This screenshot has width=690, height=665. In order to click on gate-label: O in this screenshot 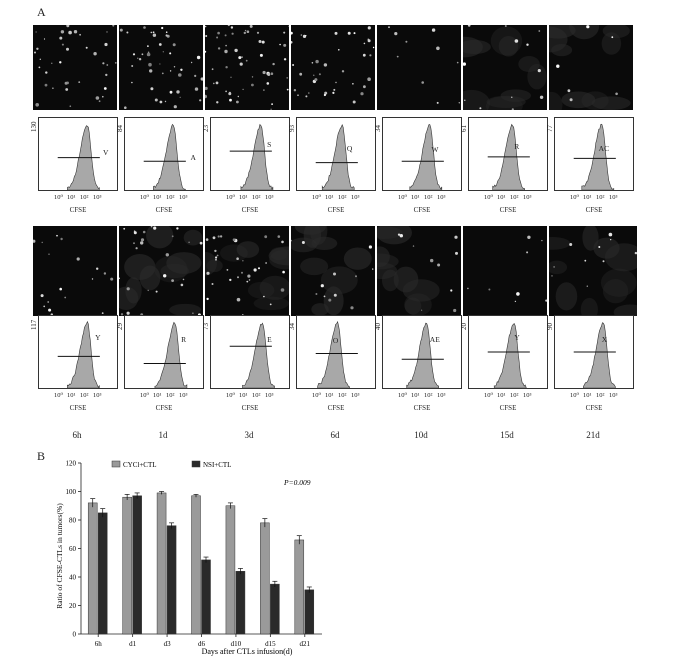, I will do `click(335, 341)`.